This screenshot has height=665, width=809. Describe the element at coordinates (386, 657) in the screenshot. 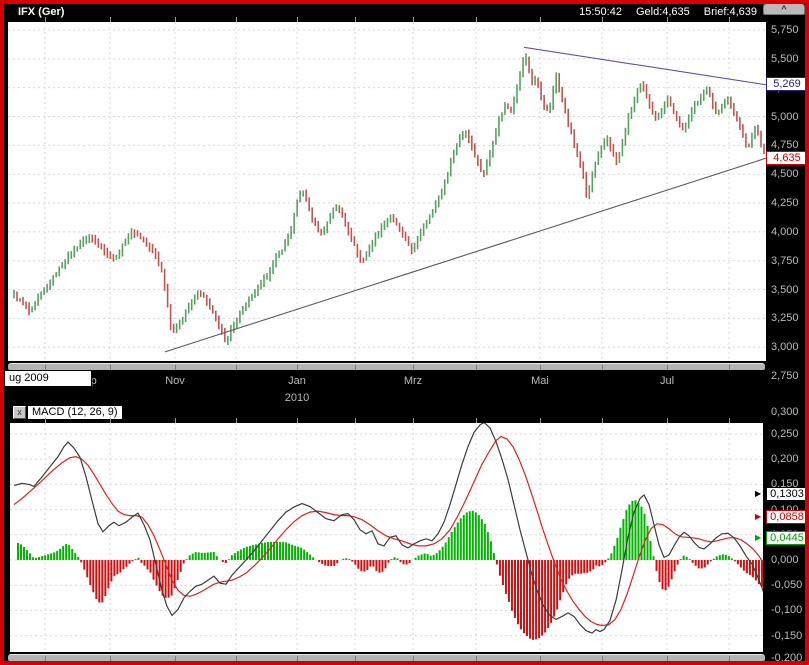

I see `macd-scrollbar` at that location.